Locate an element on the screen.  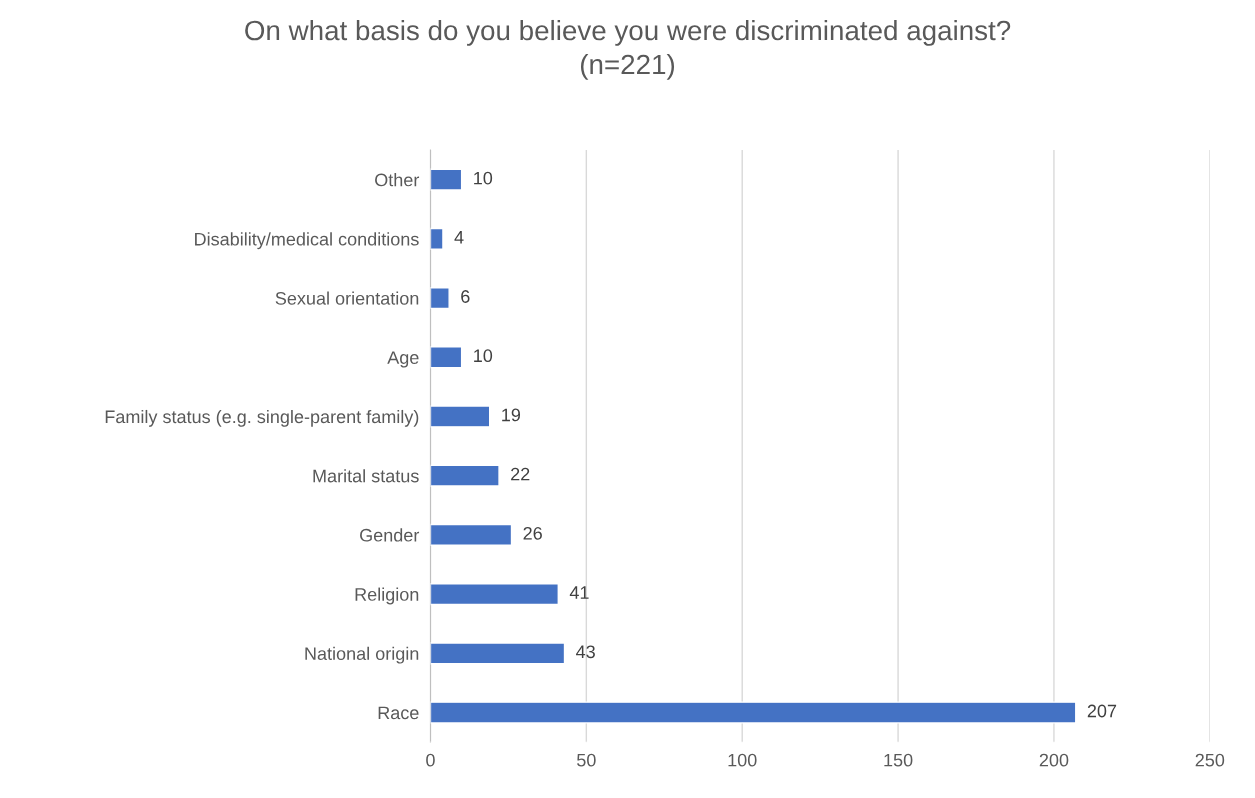
y-tick-label: Marital status is located at coordinates (366, 476).